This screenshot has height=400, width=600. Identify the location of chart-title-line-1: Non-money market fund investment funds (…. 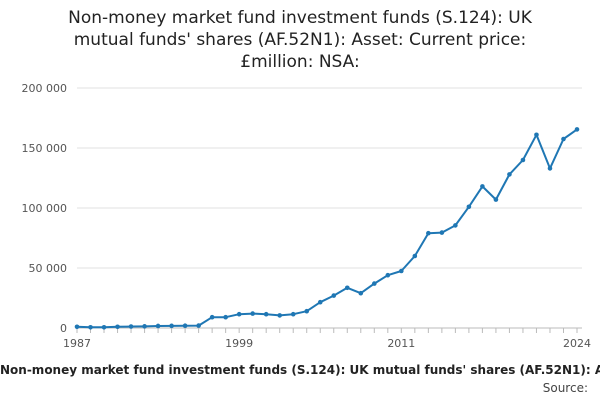
(300, 18).